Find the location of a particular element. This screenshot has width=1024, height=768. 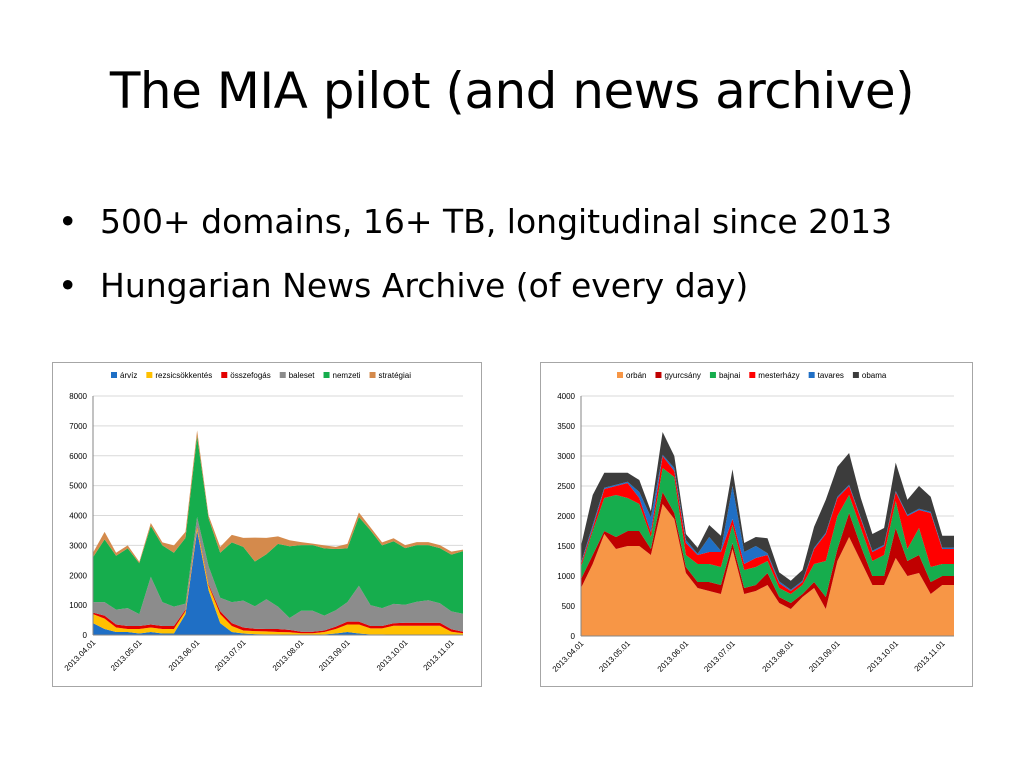

y-tick-label: 2500 is located at coordinates (566, 486).